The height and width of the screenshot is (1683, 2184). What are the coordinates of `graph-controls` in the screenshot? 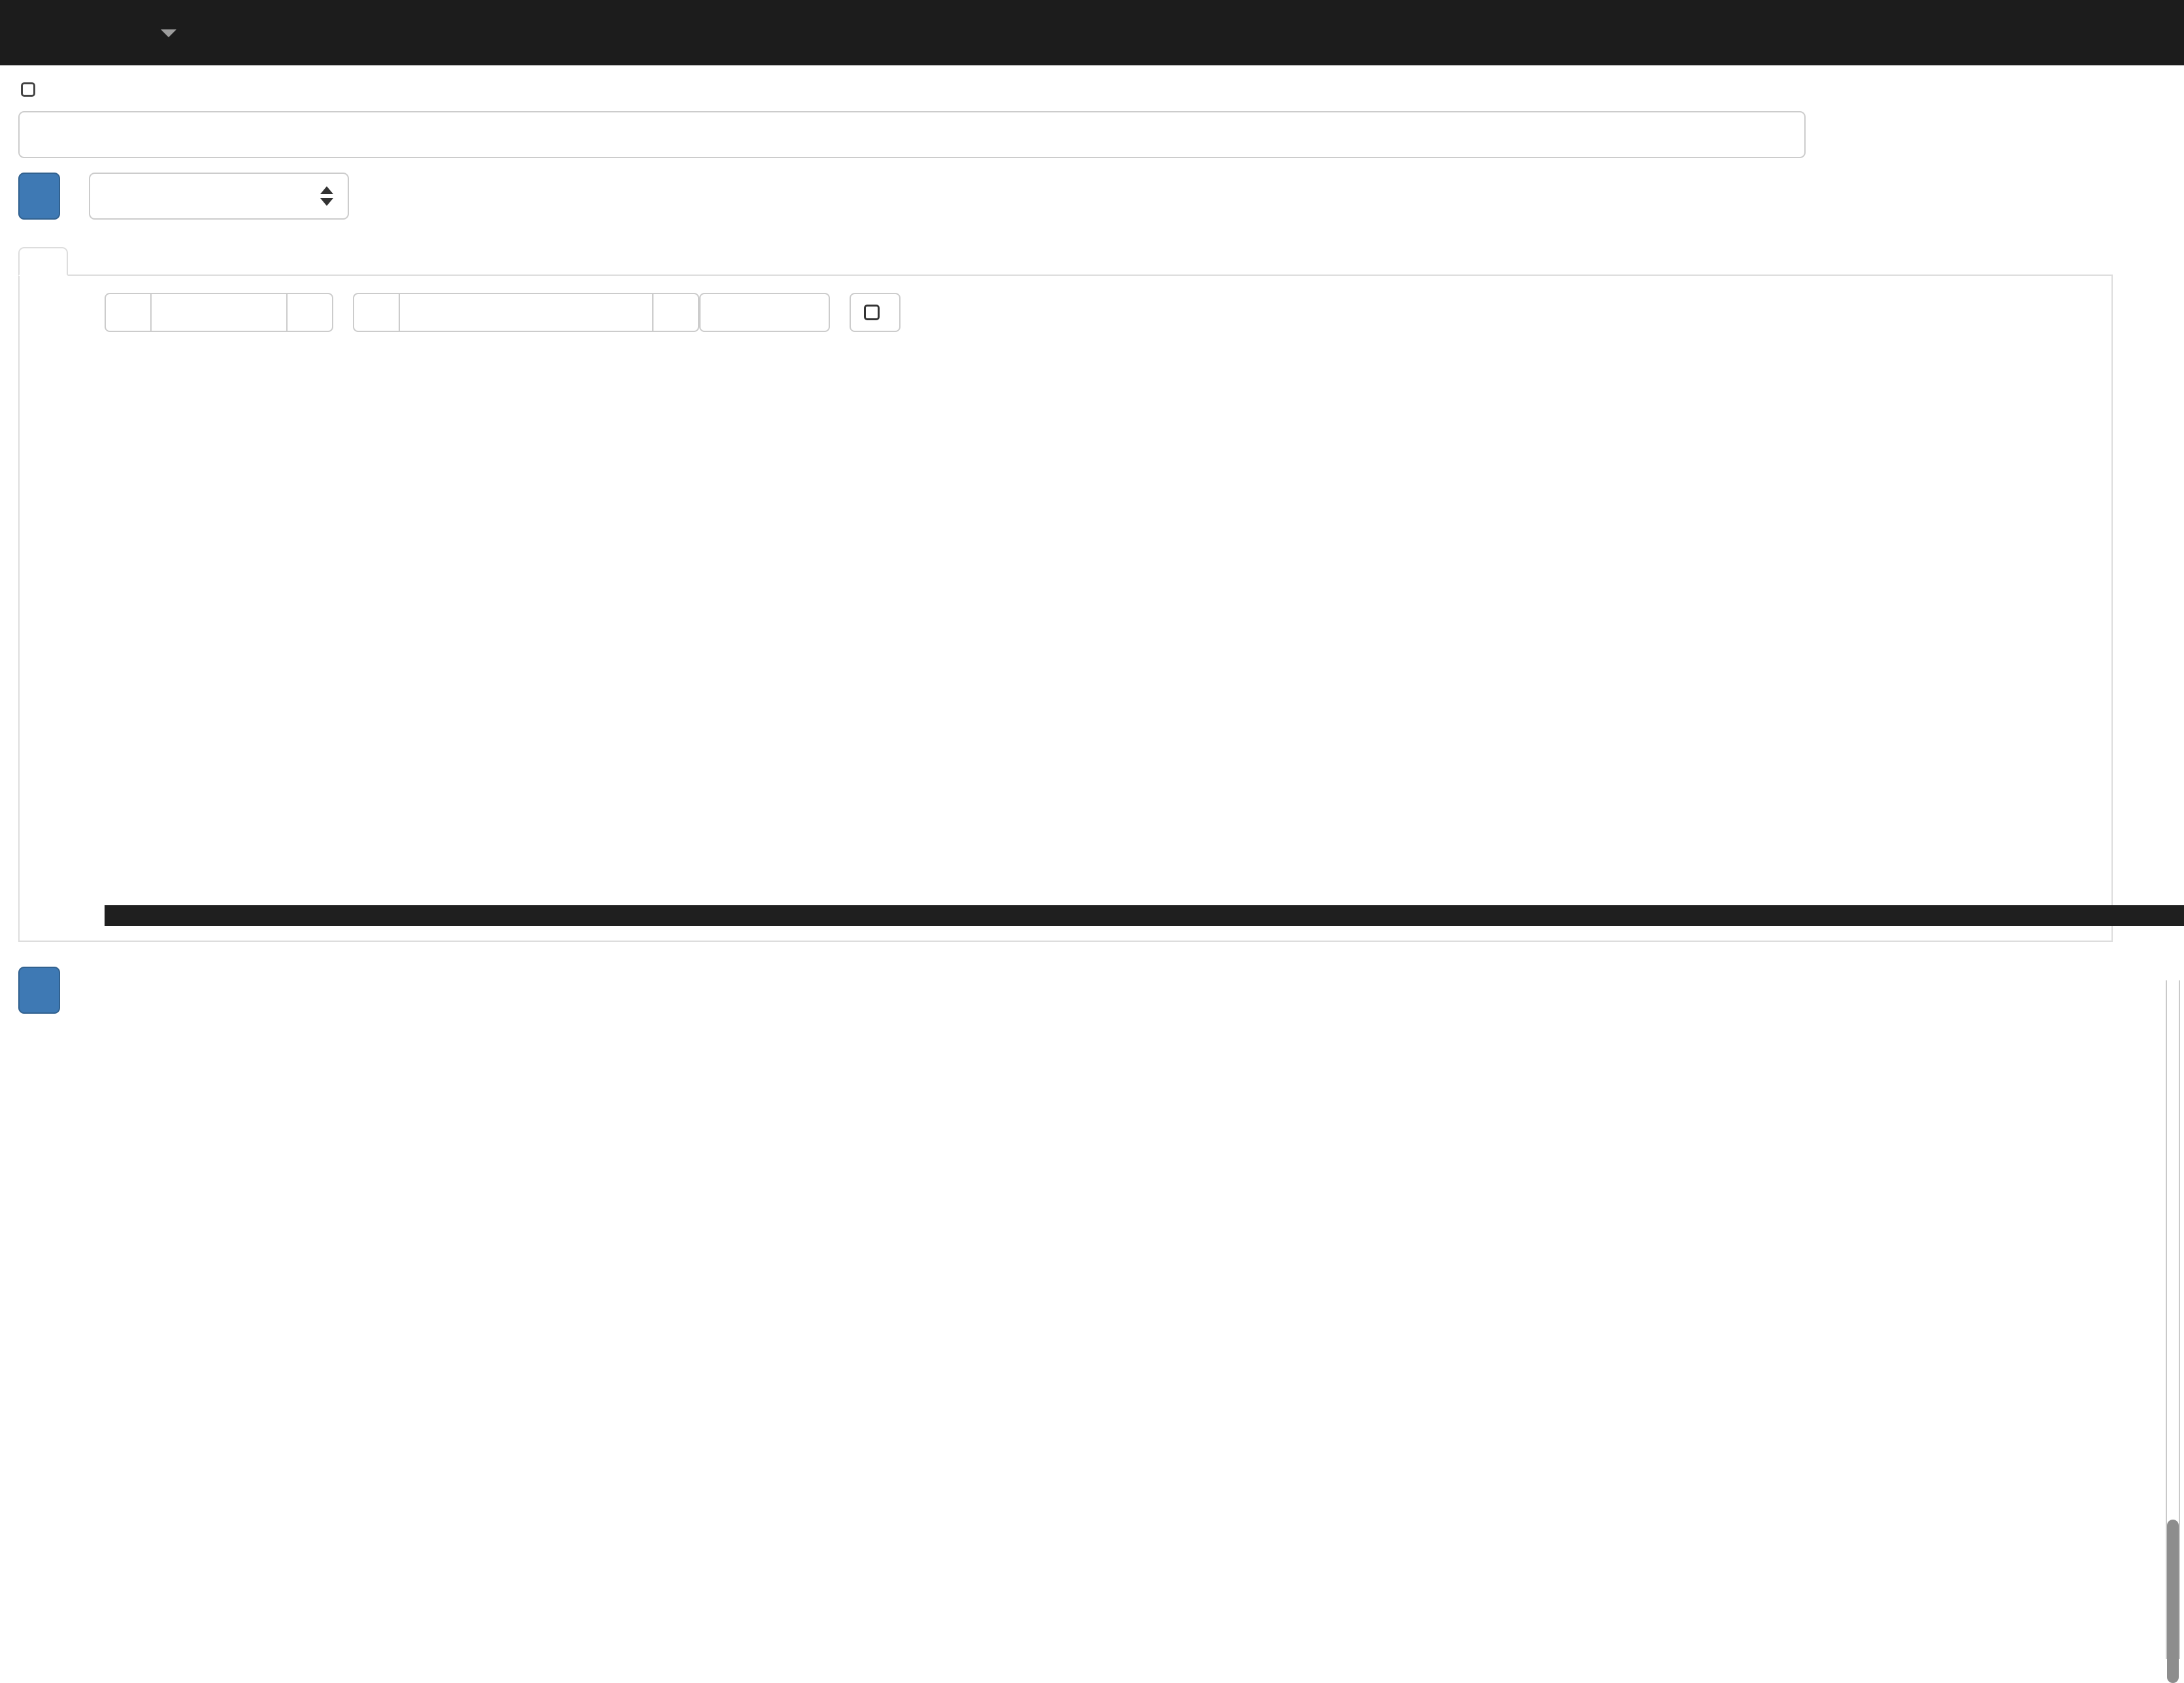 It's located at (1108, 312).